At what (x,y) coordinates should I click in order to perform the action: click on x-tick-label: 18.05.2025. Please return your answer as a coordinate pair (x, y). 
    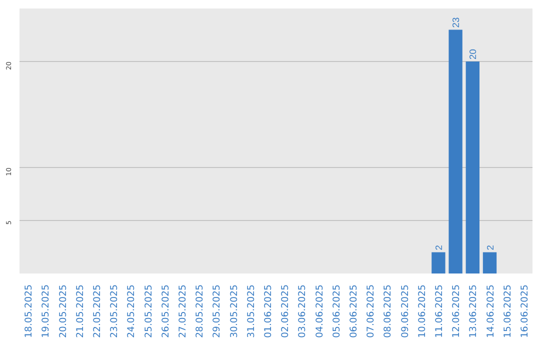
    Looking at the image, I should click on (29, 311).